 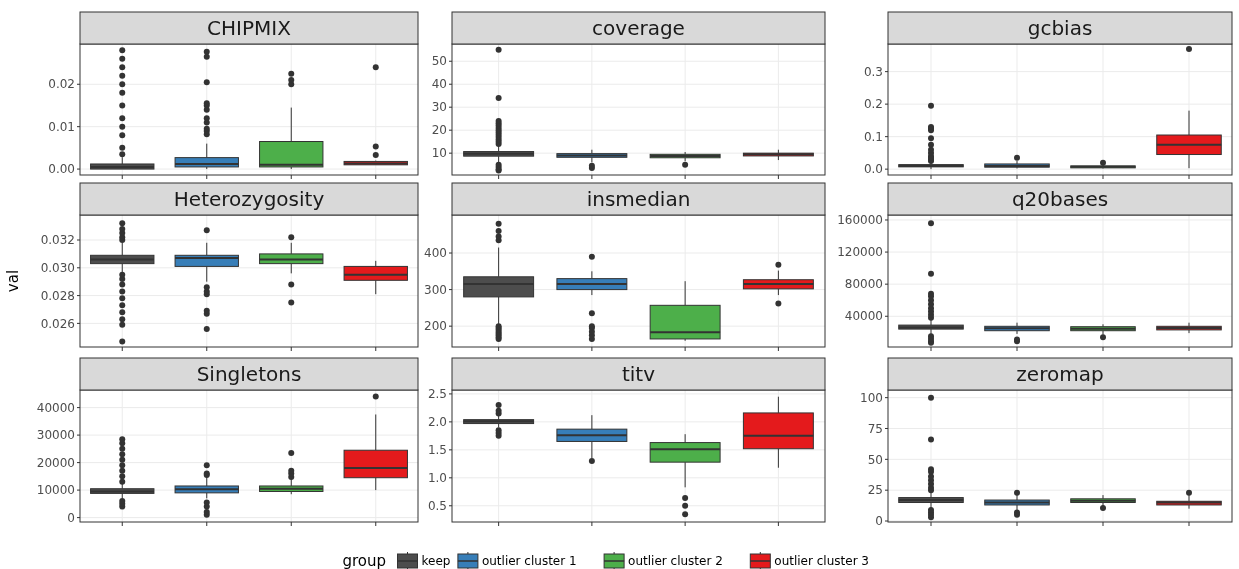 What do you see at coordinates (529, 561) in the screenshot?
I see `legend-label: outlier cluster 1` at bounding box center [529, 561].